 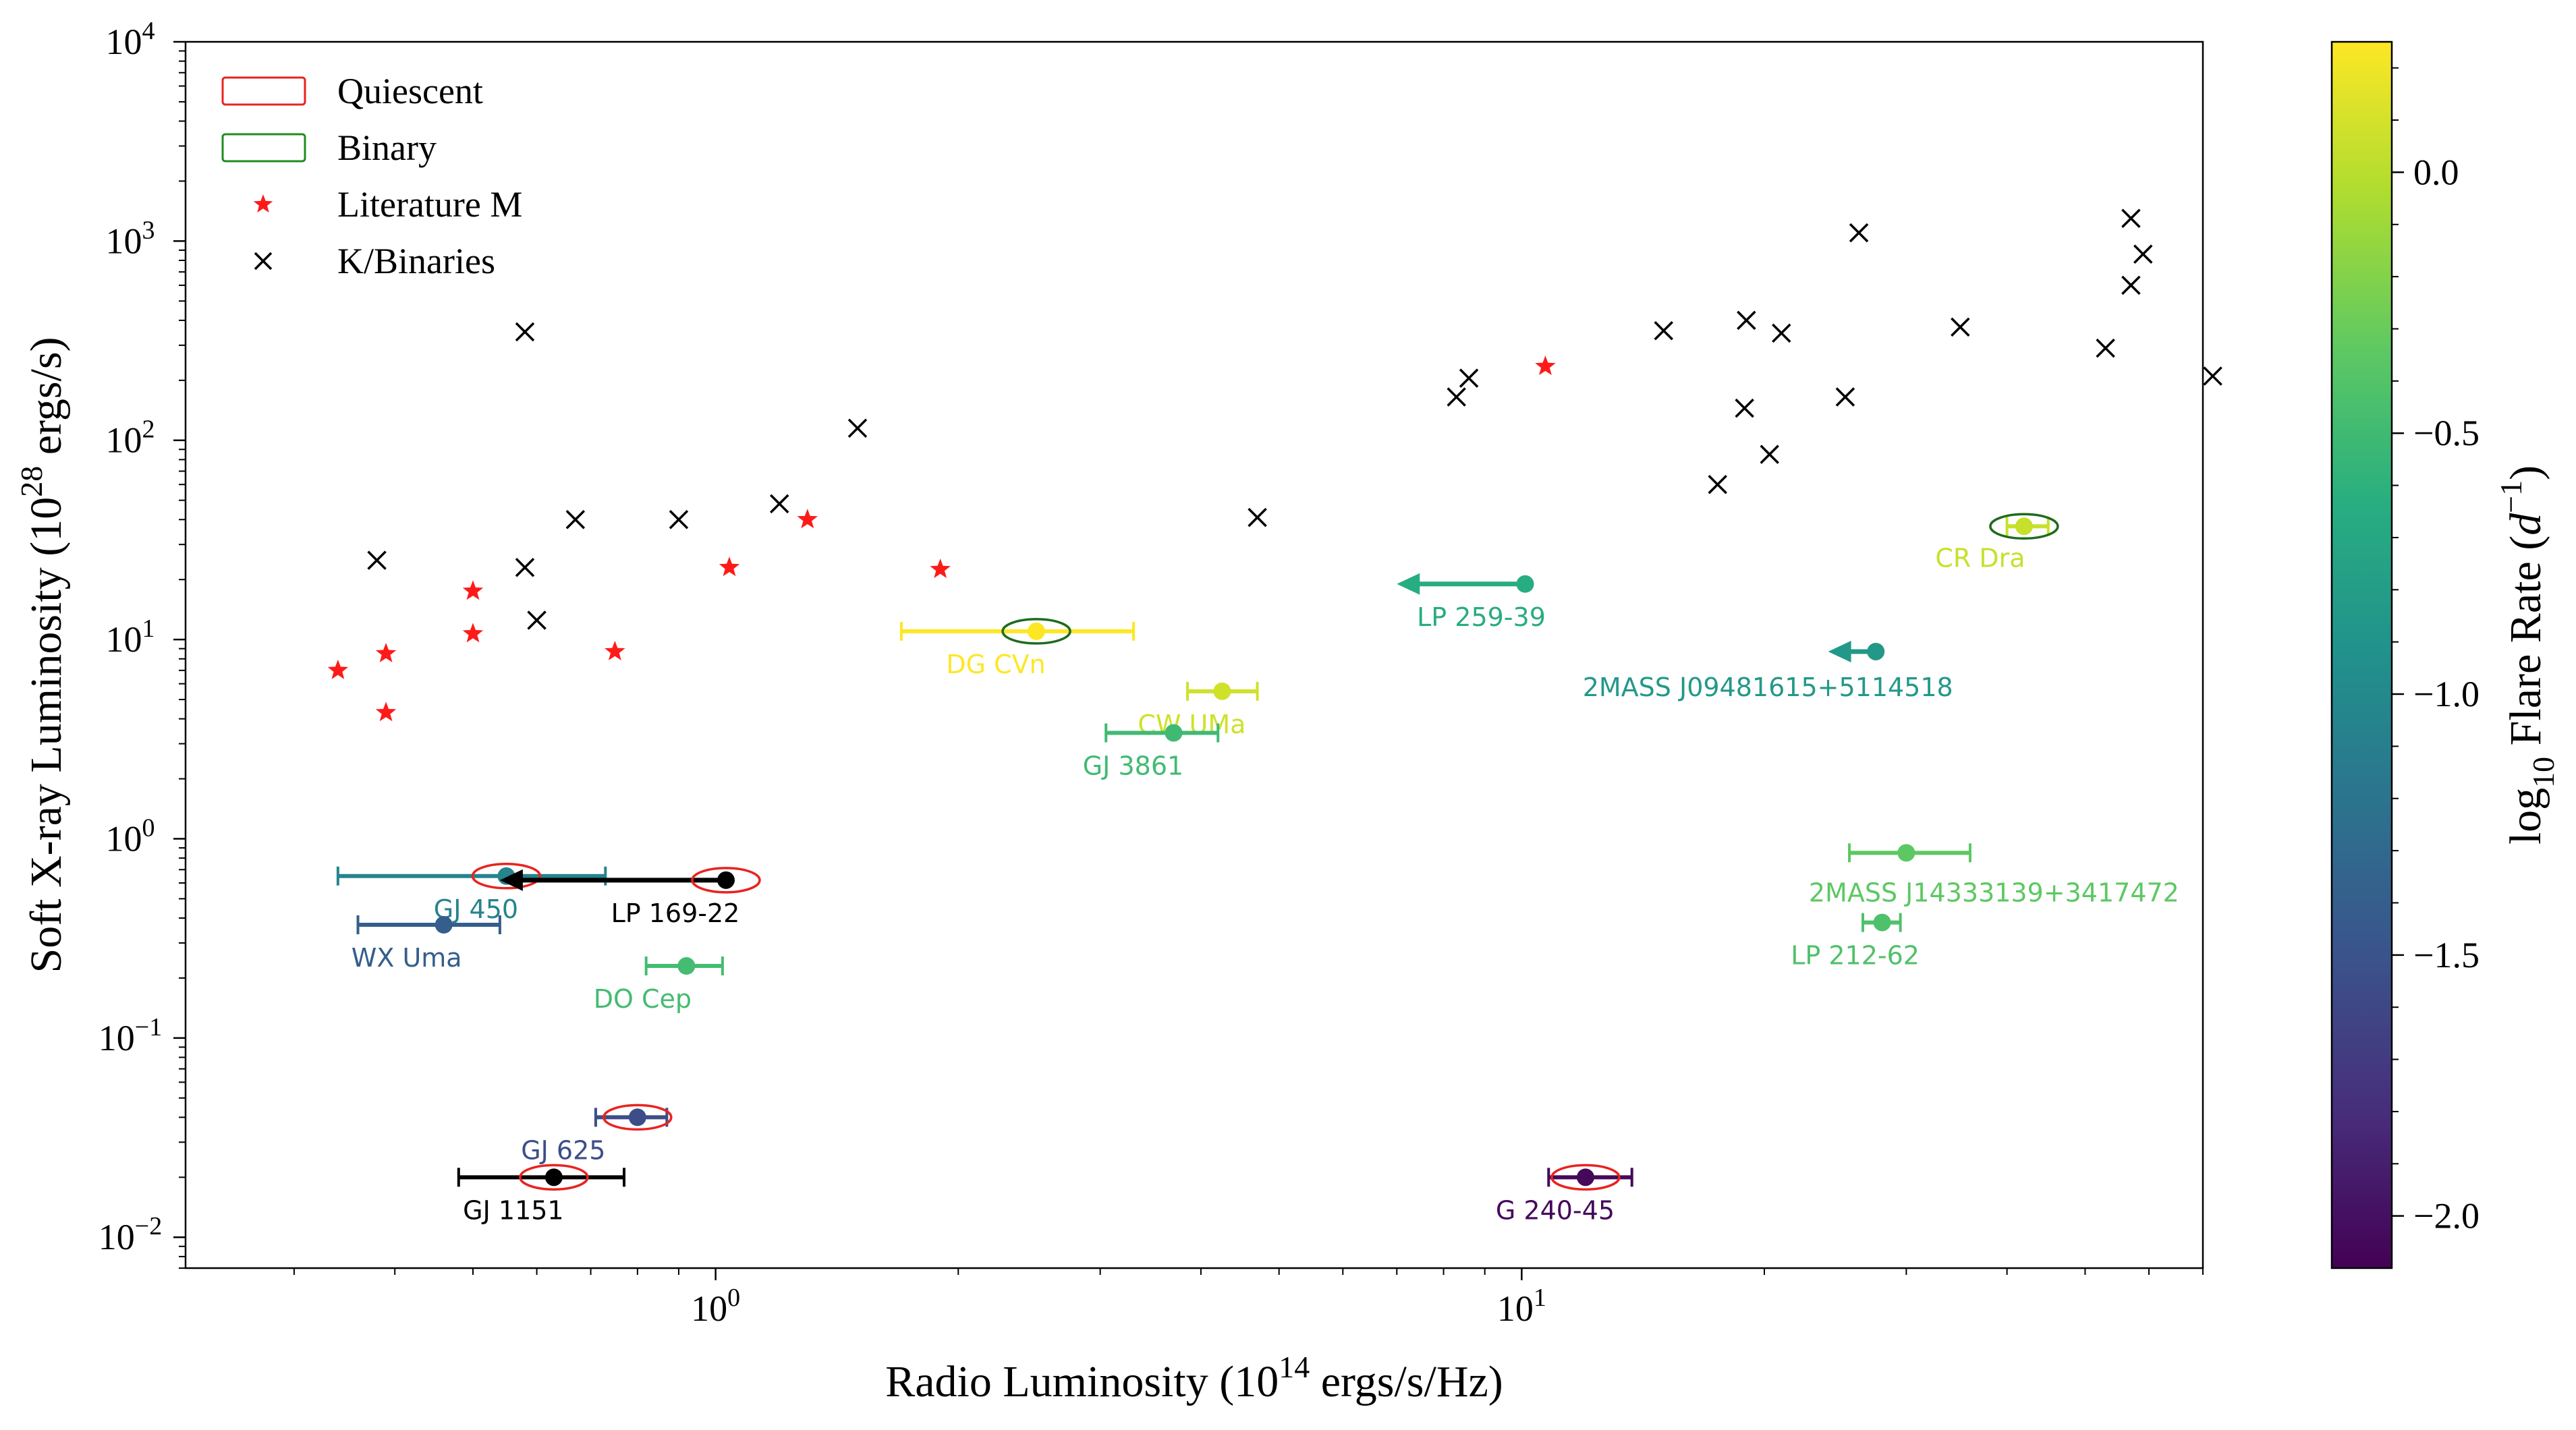 What do you see at coordinates (541, 1194) in the screenshot?
I see `target-point: GJ 1151` at bounding box center [541, 1194].